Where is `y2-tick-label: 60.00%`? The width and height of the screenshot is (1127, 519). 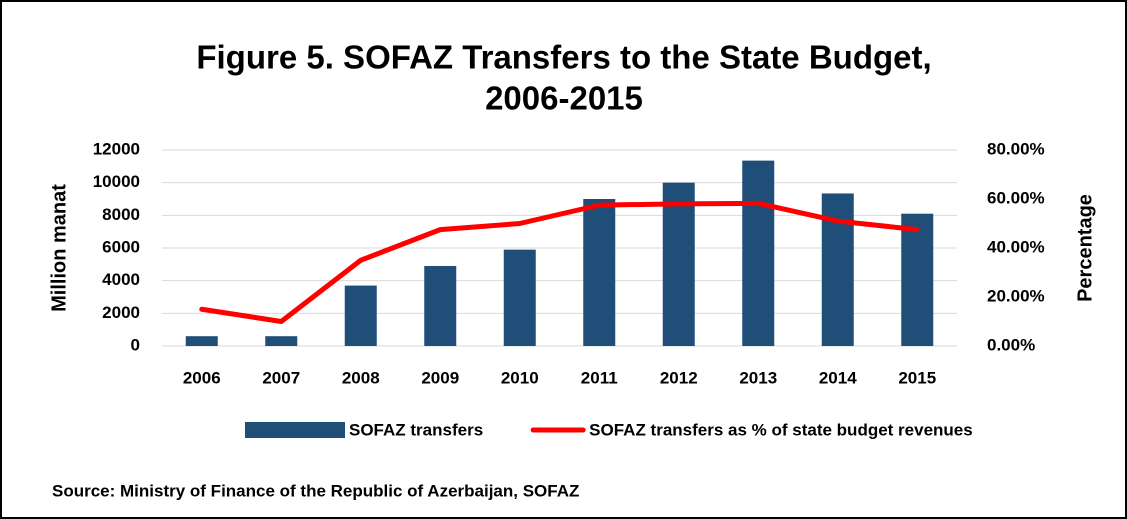 y2-tick-label: 60.00% is located at coordinates (1016, 197).